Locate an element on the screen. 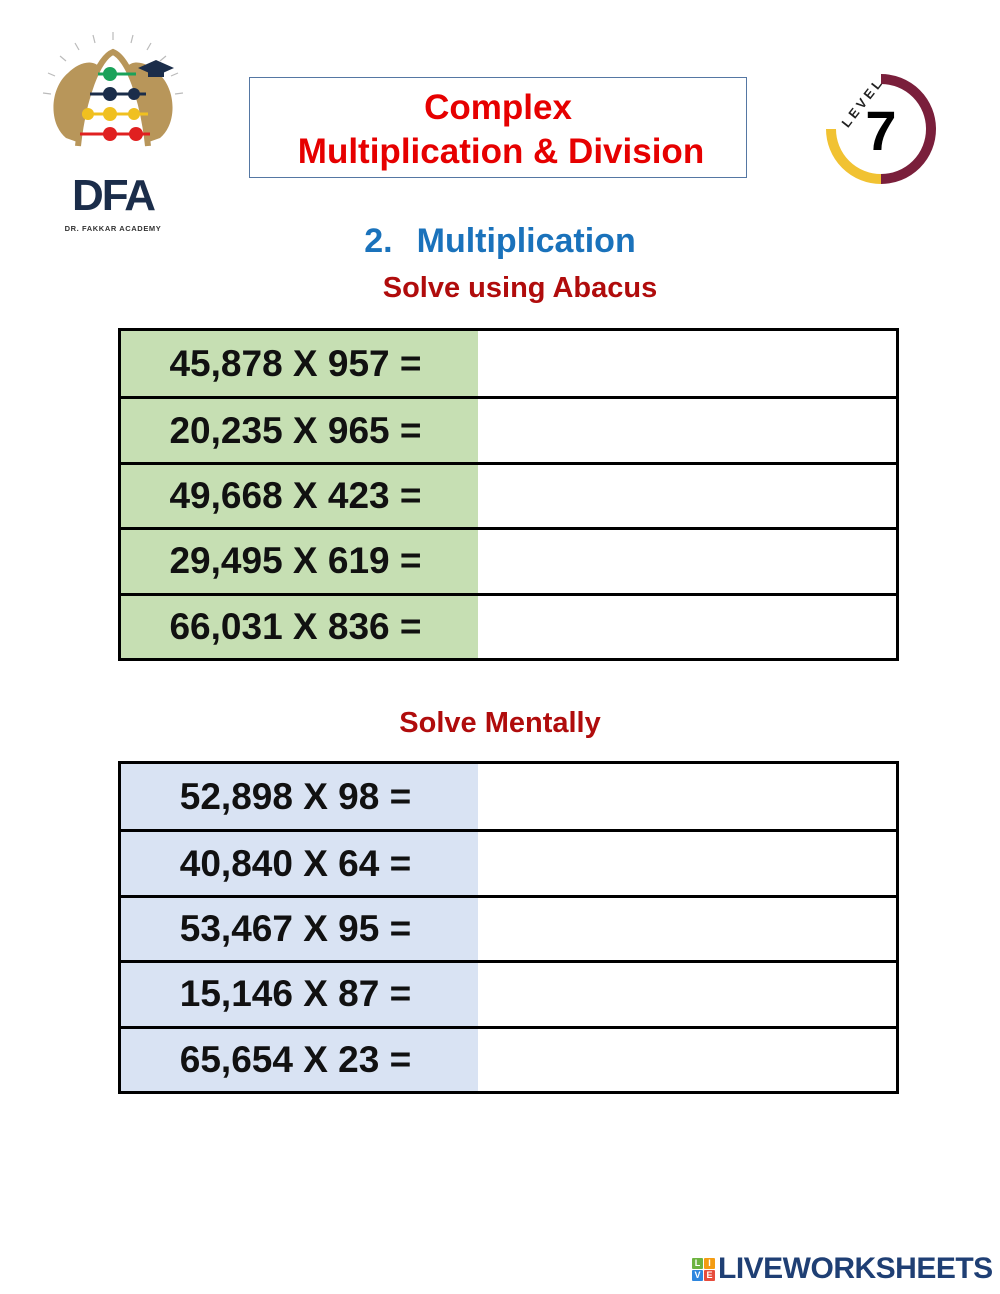 Image resolution: width=1000 pixels, height=1294 pixels. table-row: 29,495 X 619 = is located at coordinates (508, 560).